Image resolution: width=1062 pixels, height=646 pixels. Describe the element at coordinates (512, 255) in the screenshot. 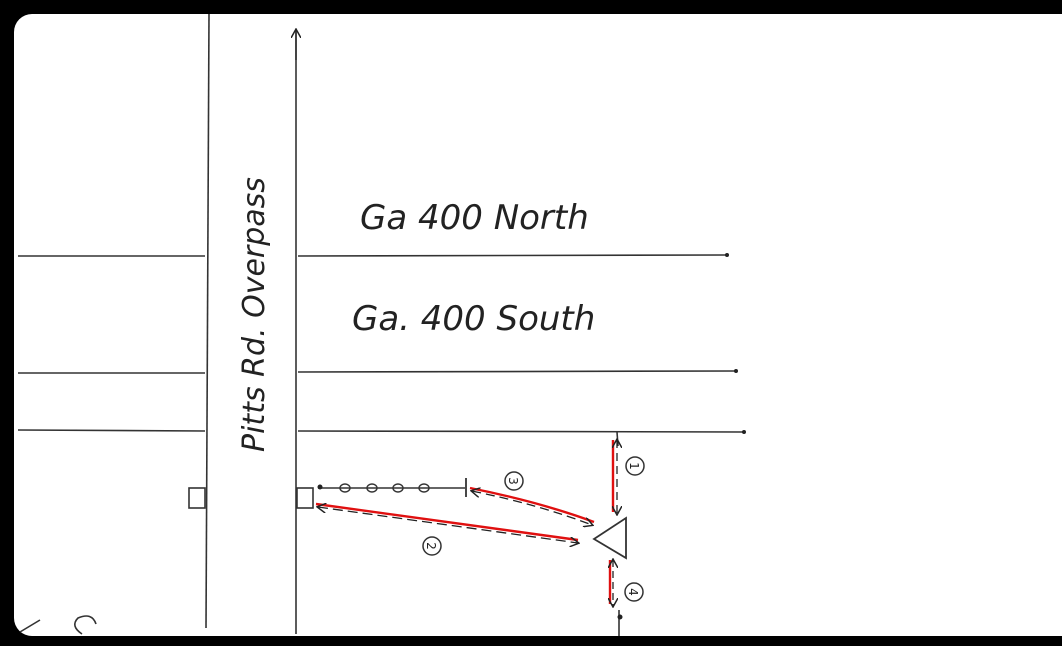

I see `lane-line-1-right` at that location.